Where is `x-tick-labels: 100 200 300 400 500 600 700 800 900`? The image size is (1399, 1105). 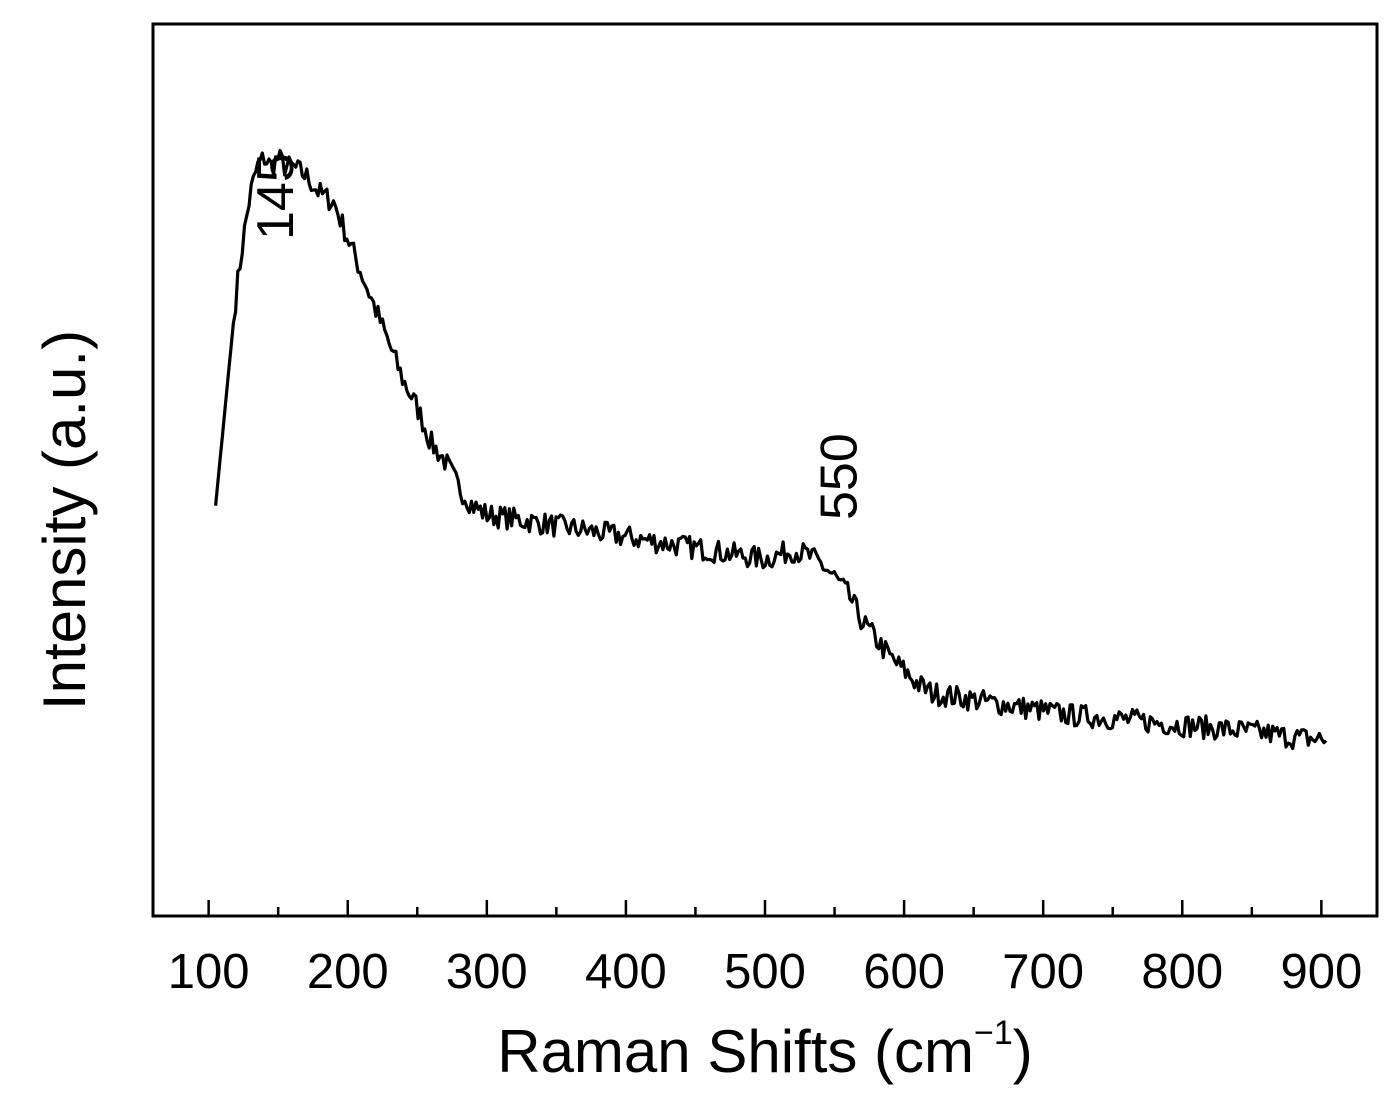
x-tick-labels: 100 200 300 400 500 600 700 800 900 is located at coordinates (765, 972).